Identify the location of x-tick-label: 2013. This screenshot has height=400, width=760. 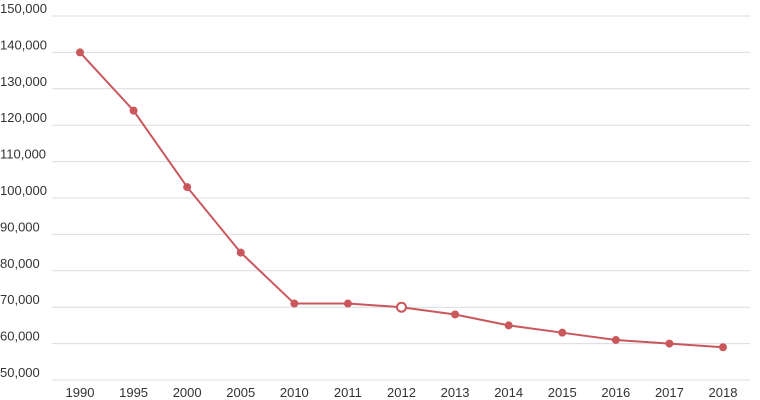
(455, 392).